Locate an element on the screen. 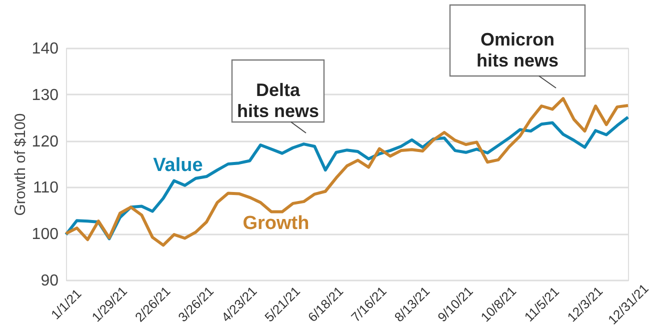  series-label: Value is located at coordinates (178, 165).